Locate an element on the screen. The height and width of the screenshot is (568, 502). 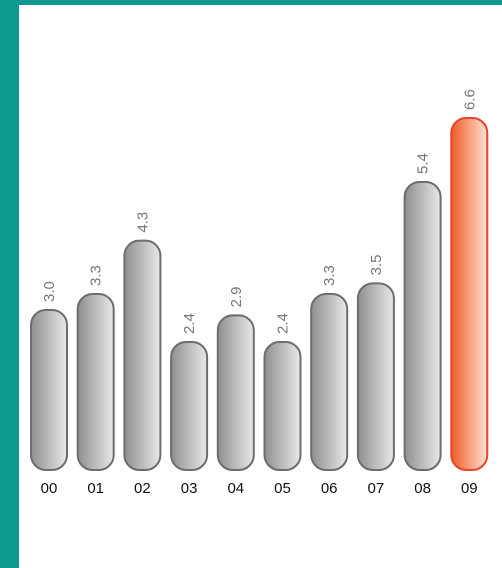
value-label: 3.5 is located at coordinates (376, 264).